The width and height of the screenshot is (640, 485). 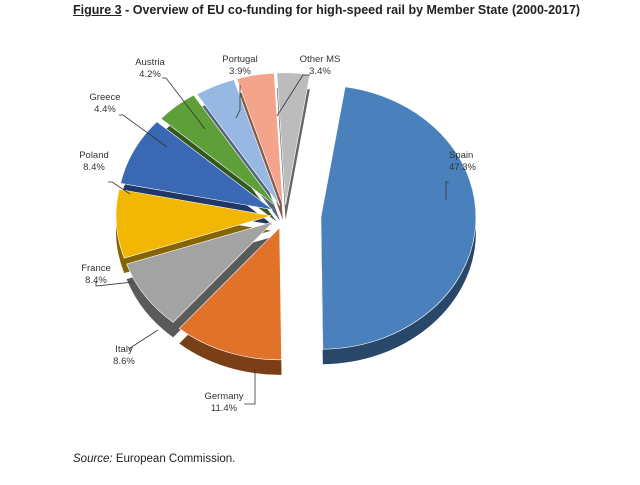 What do you see at coordinates (320, 59) in the screenshot?
I see `slice-label-other-ms: Other MS` at bounding box center [320, 59].